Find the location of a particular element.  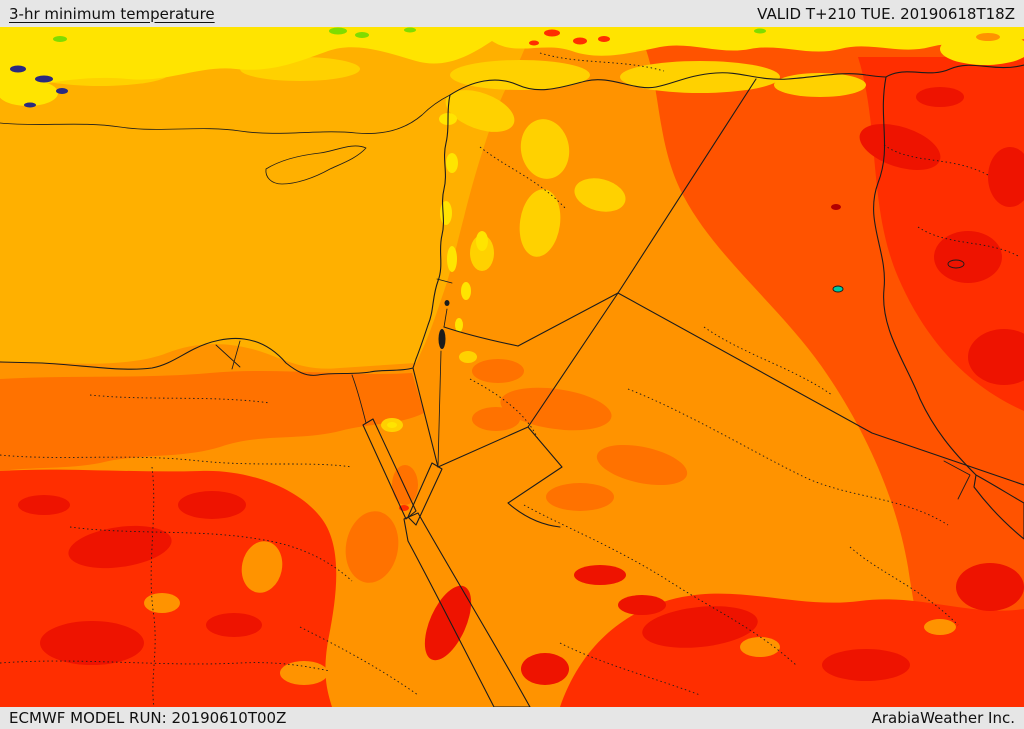

red-sea is located at coordinates (467, 609).